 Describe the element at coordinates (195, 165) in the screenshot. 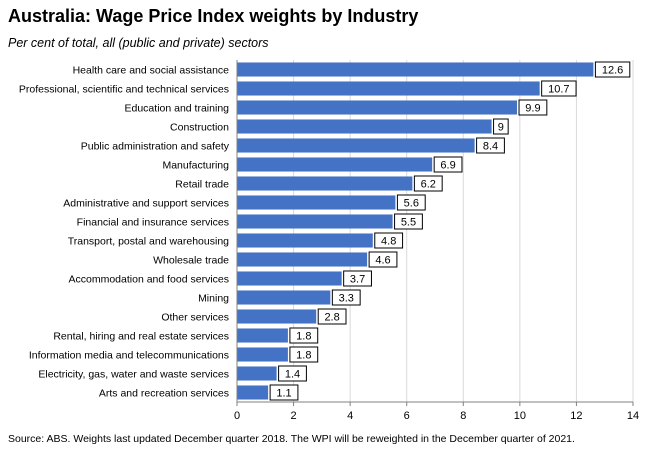

I see `category-label: Manufacturing` at that location.